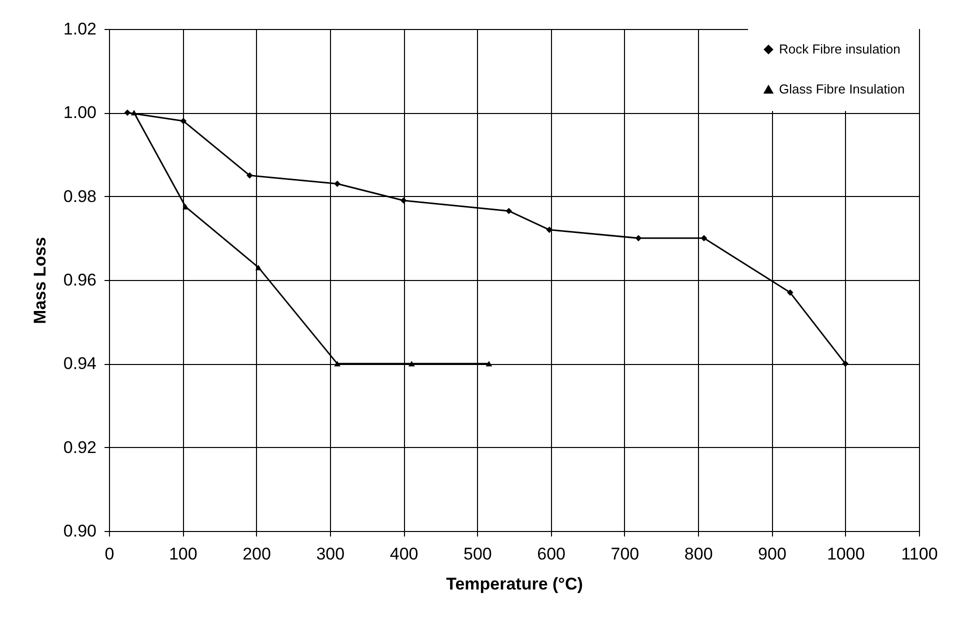 The height and width of the screenshot is (629, 953). I want to click on x-tick-label: 900, so click(772, 554).